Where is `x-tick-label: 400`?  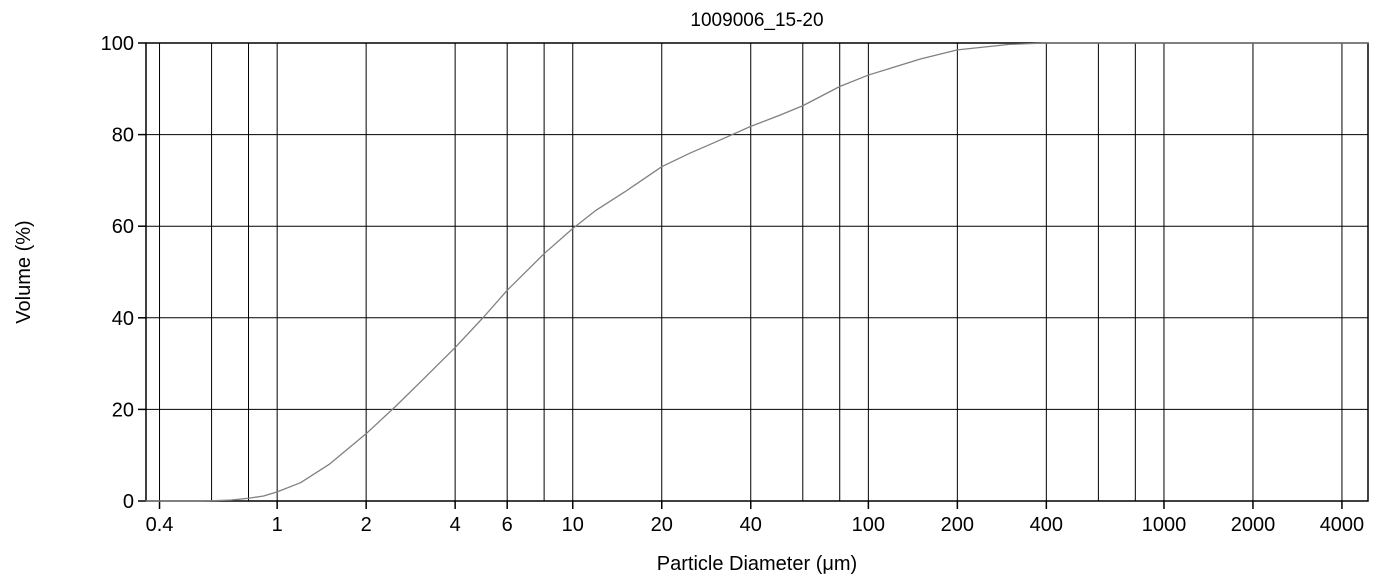
x-tick-label: 400 is located at coordinates (1046, 525).